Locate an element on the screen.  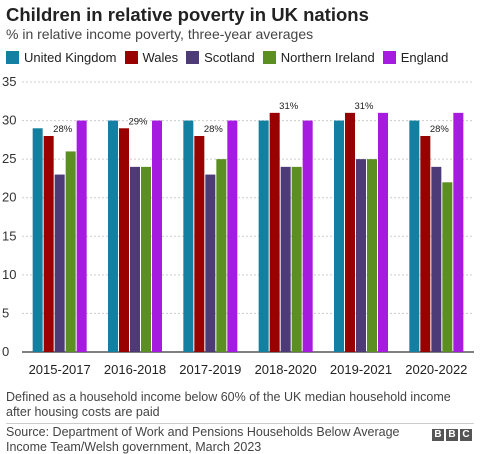
bar-northern-ireland-2019-2021 is located at coordinates (372, 255).